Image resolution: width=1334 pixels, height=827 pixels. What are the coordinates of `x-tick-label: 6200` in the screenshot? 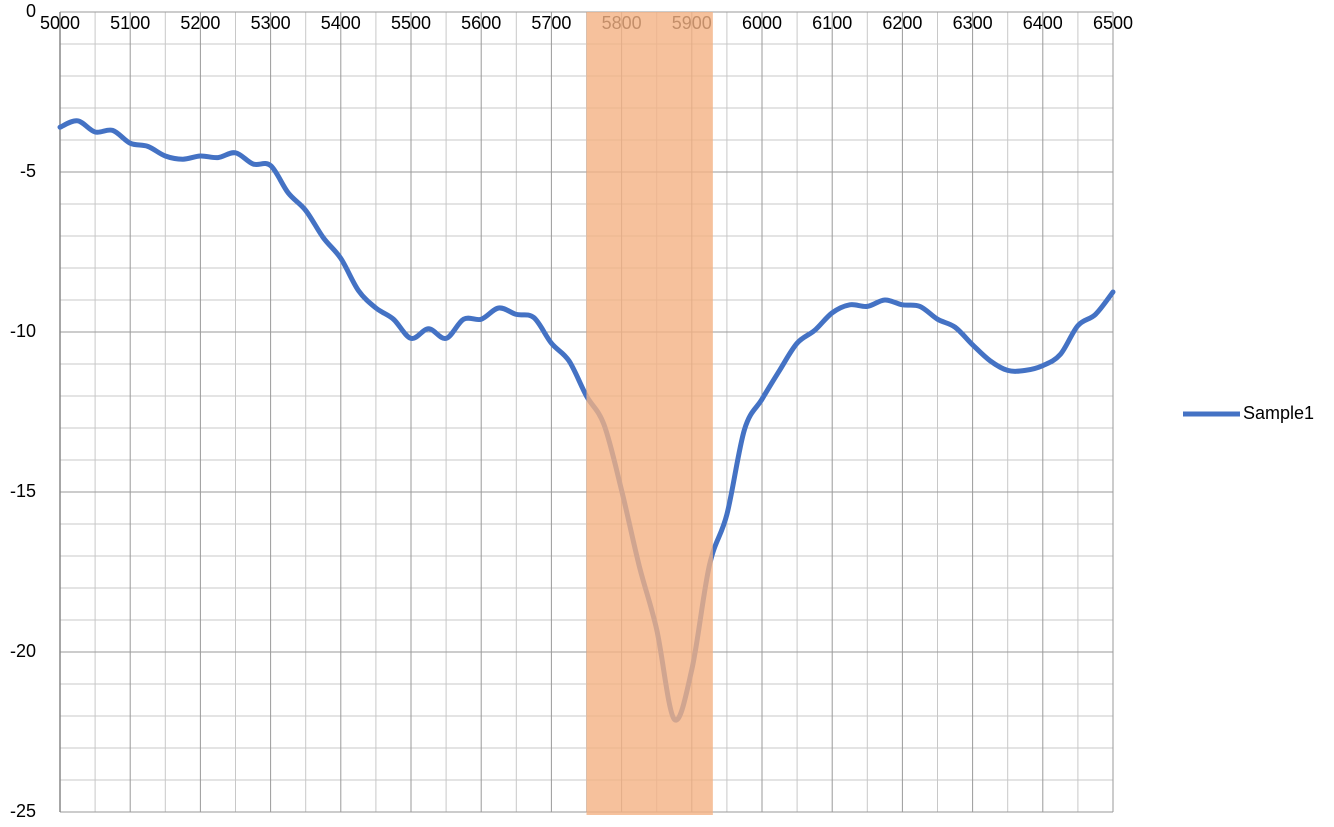 It's located at (902, 23).